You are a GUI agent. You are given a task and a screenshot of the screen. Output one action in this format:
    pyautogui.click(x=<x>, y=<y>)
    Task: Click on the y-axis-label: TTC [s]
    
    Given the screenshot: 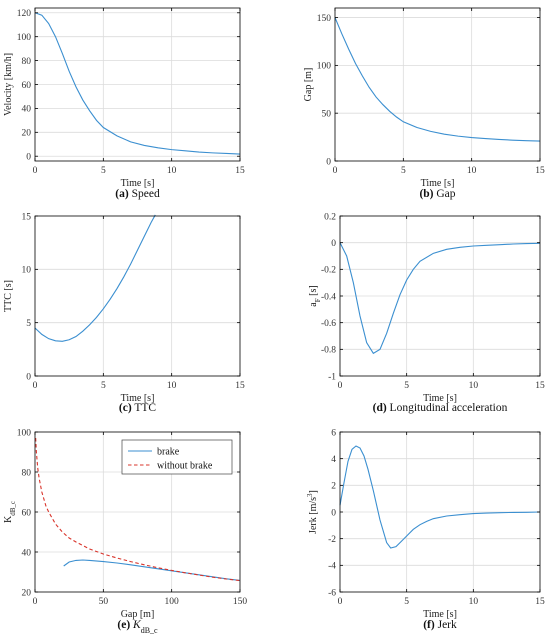 What is the action you would take?
    pyautogui.click(x=8, y=296)
    